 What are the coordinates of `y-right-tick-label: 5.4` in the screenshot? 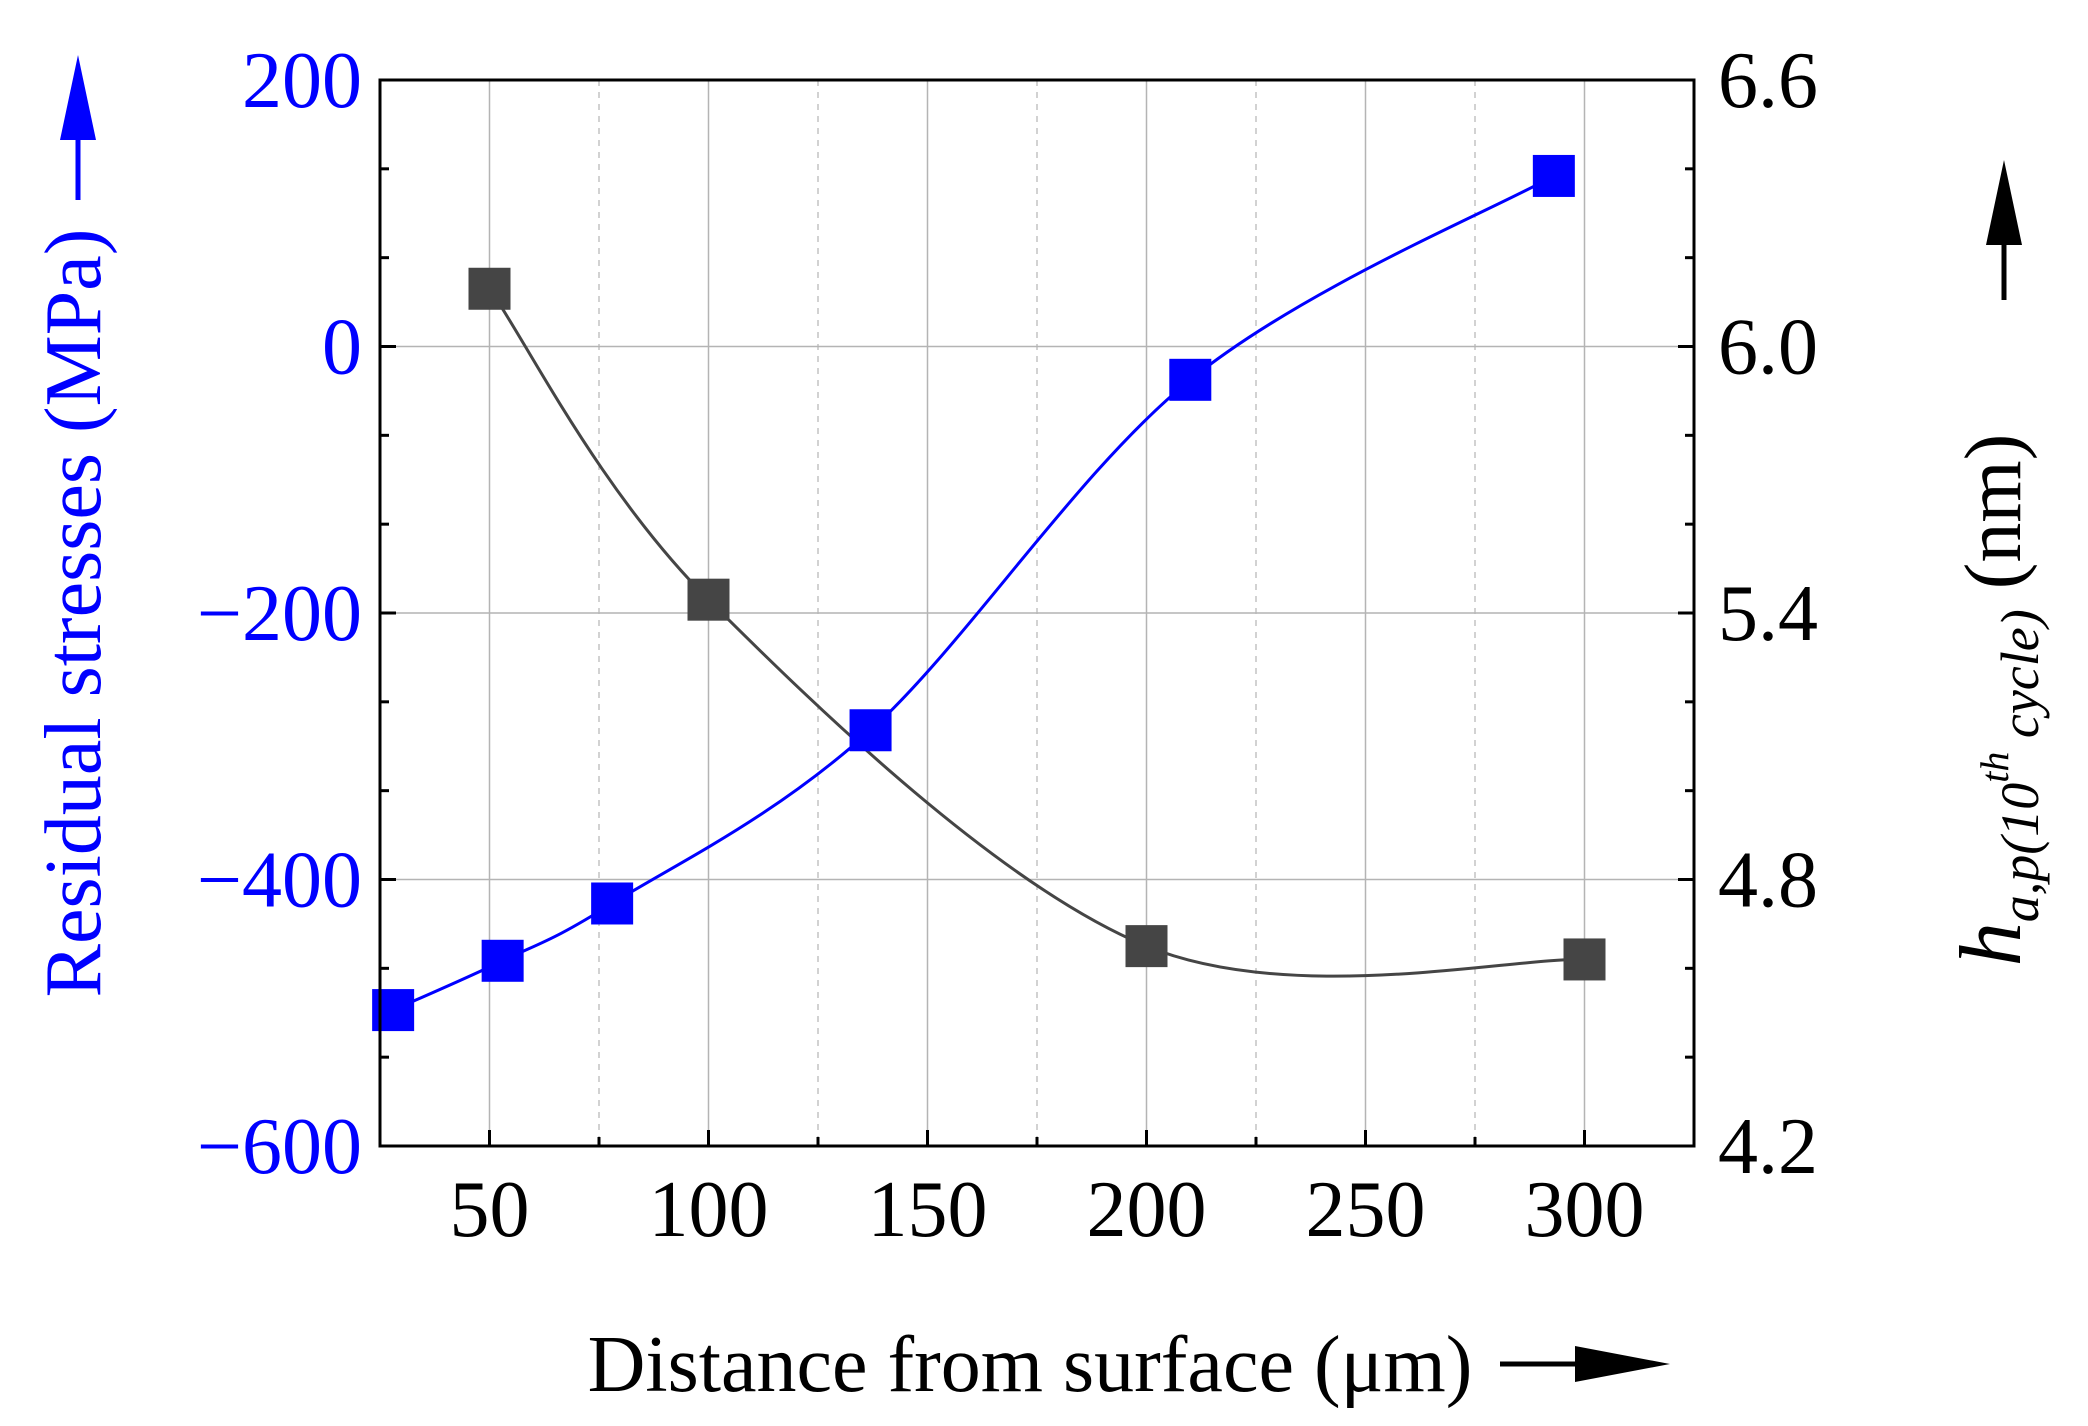 It's located at (1768, 614).